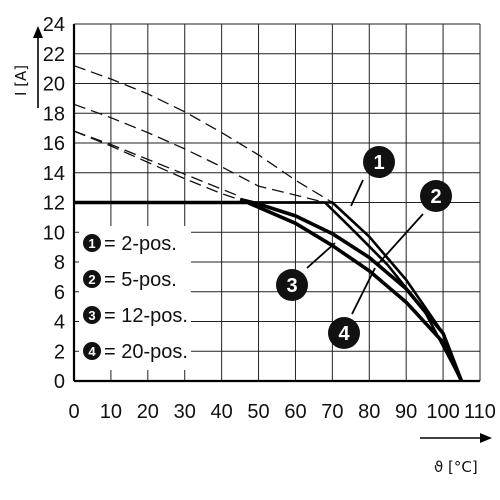  What do you see at coordinates (59, 323) in the screenshot?
I see `y-tick-label: 4` at bounding box center [59, 323].